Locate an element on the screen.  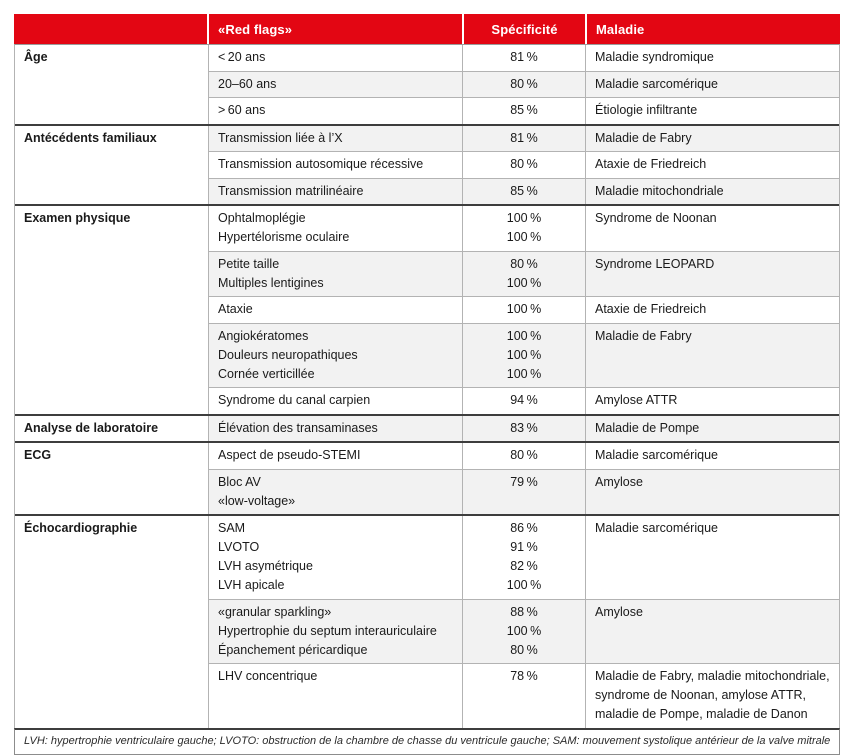
red-flag-line: Syndrome du canal carpien is located at coordinates (294, 400).